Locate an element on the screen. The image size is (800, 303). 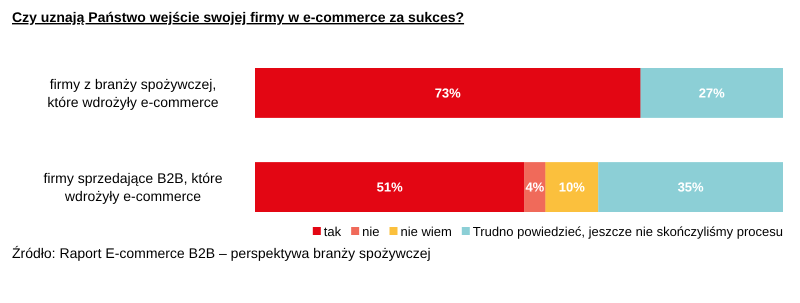
data-label: 35% is located at coordinates (691, 187).